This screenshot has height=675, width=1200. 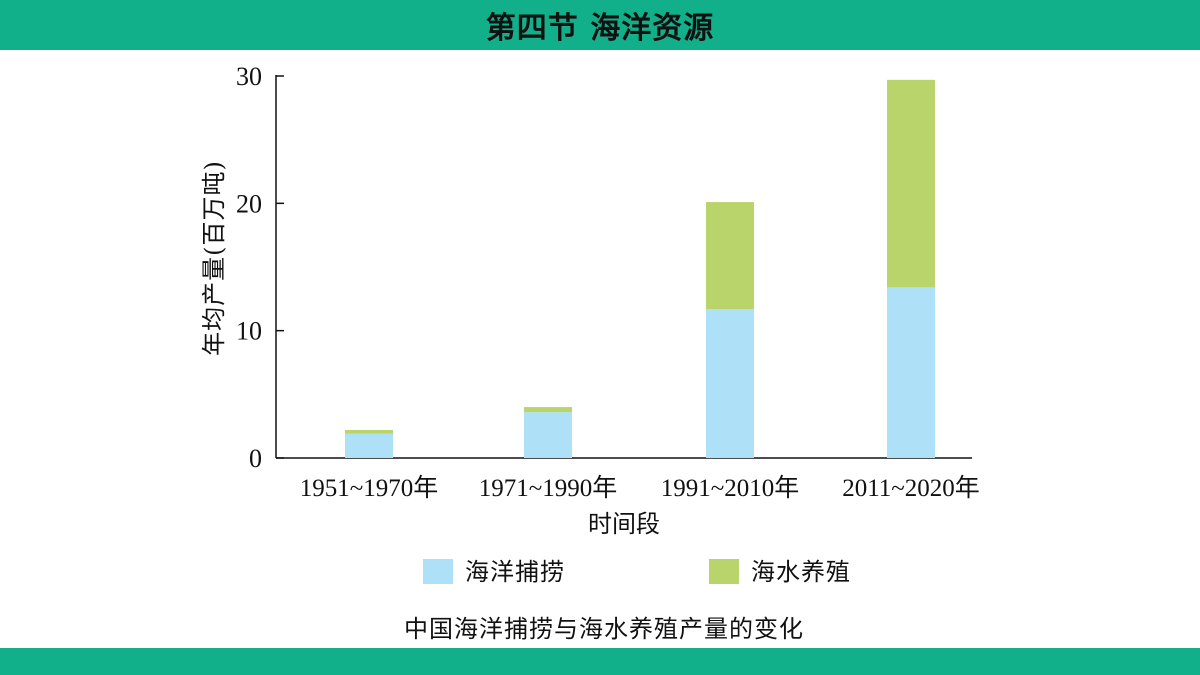 What do you see at coordinates (249, 76) in the screenshot?
I see `y-tick-label: 30` at bounding box center [249, 76].